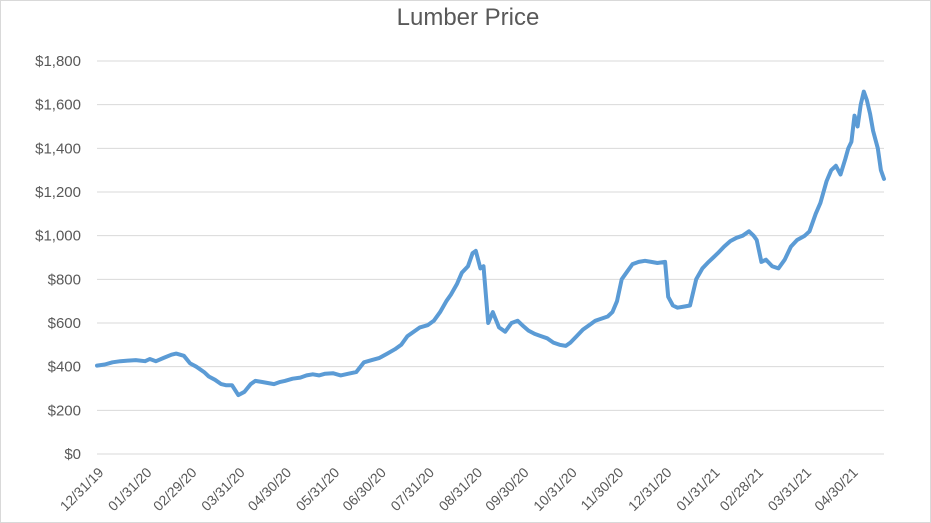 The width and height of the screenshot is (931, 523). I want to click on x-tick-label: 11/30/20, so click(601, 488).